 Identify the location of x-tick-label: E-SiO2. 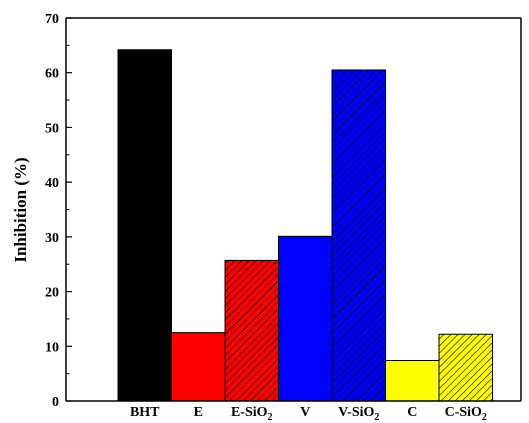
(252, 414).